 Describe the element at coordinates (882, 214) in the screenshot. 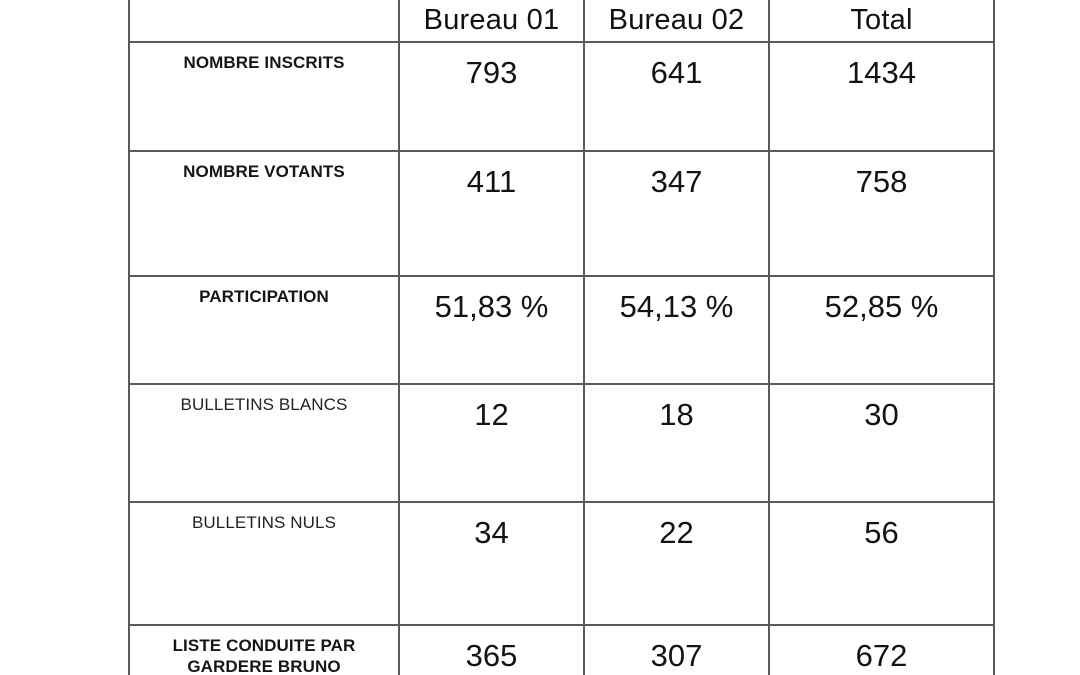

I see `cell-nombre-votants-total: 758` at that location.